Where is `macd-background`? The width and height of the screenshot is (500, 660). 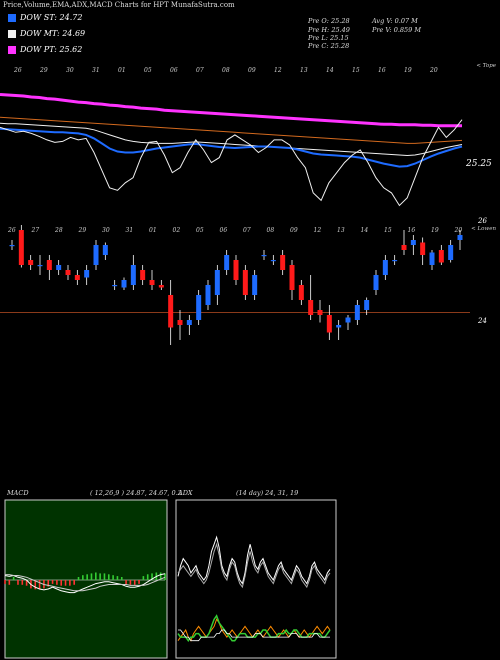
macd-background is located at coordinates (86, 579).